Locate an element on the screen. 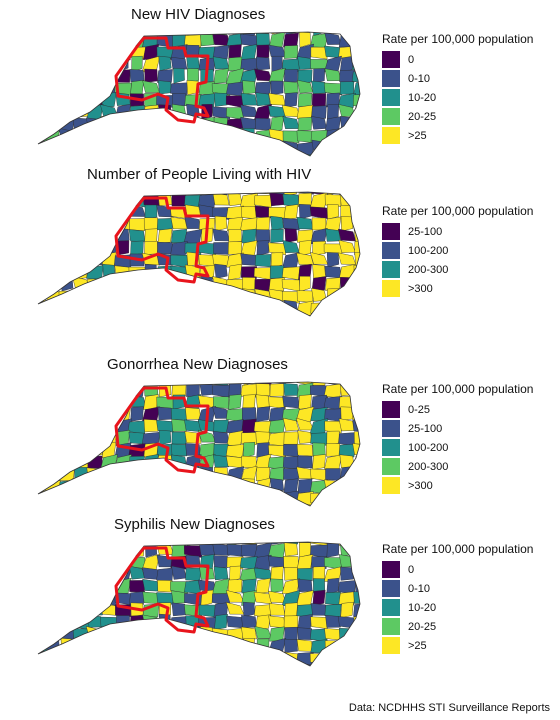  legend-item: 100-200 is located at coordinates (467, 250).